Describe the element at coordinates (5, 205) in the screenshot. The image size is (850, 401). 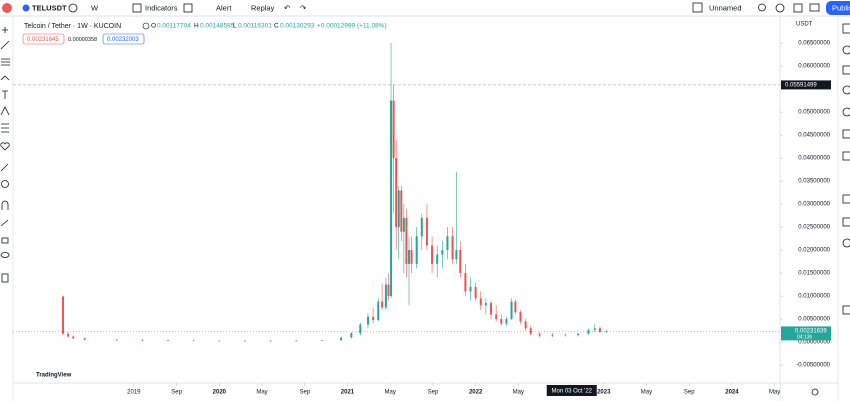
I see `magnet-tool` at that location.